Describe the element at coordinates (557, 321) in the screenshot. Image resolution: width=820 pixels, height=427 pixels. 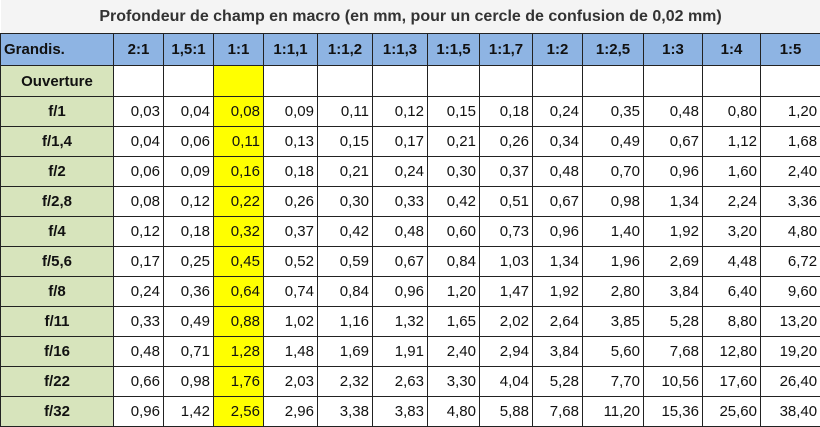
I see `value-cell: 2,64` at that location.